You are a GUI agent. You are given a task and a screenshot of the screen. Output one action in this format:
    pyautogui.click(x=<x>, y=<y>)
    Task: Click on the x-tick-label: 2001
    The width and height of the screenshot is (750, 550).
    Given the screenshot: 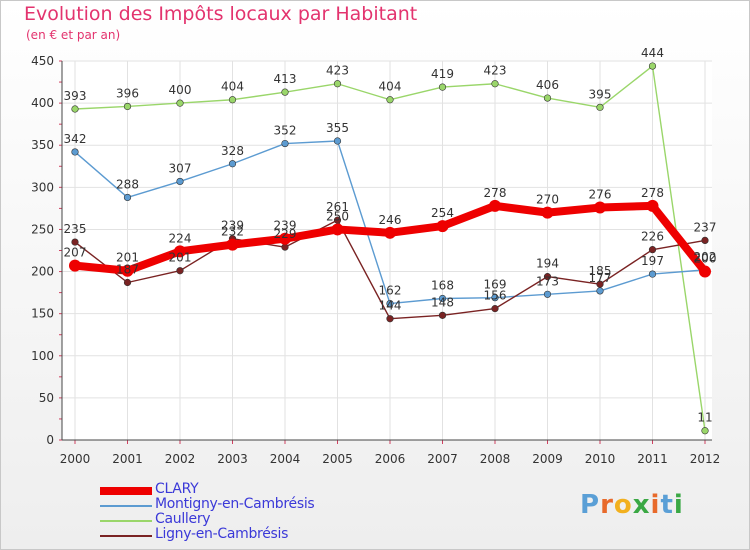 What is the action you would take?
    pyautogui.click(x=127, y=459)
    